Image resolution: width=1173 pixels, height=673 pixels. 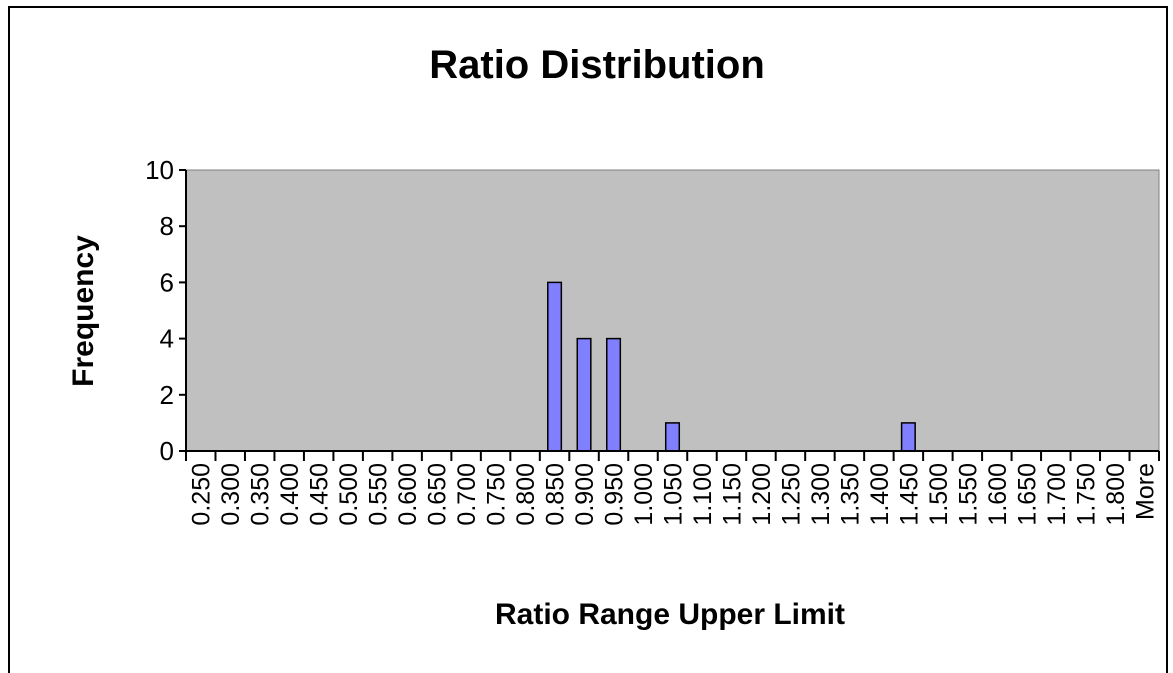 I want to click on y-tick-label: 0, so click(x=167, y=451).